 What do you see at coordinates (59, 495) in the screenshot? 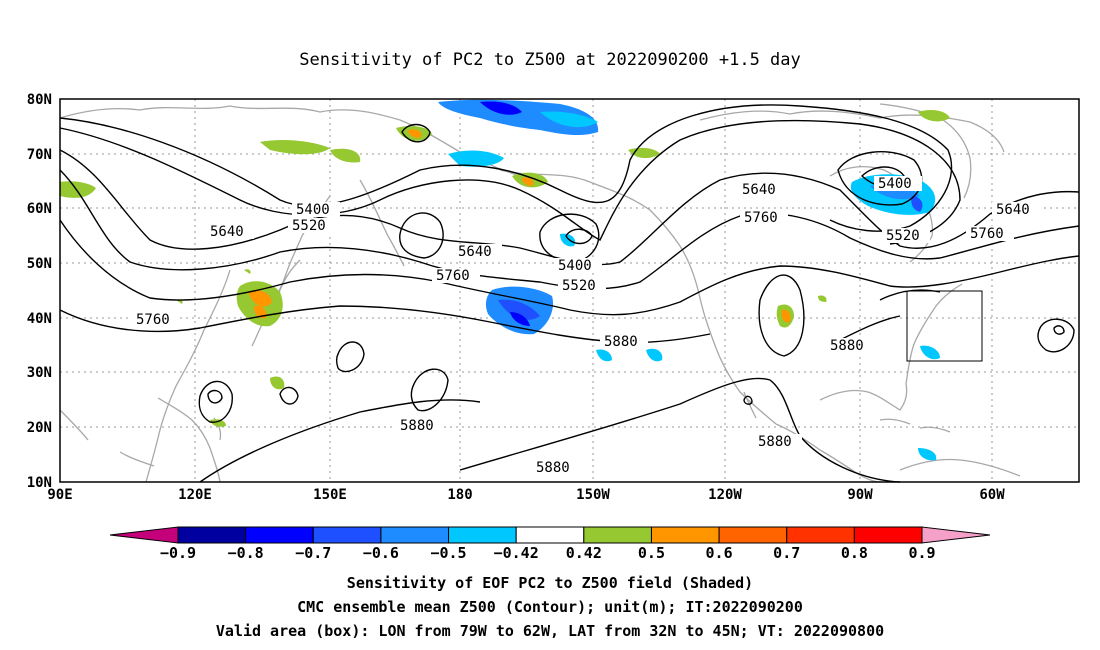
I see `lon-label: 90E` at bounding box center [59, 495].